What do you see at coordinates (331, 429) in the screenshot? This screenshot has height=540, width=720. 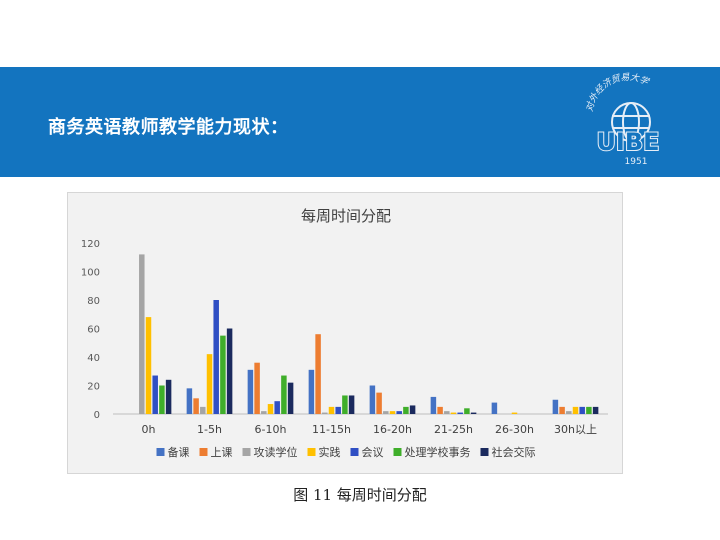 I see `x-tick-label: 11-15h` at bounding box center [331, 429].